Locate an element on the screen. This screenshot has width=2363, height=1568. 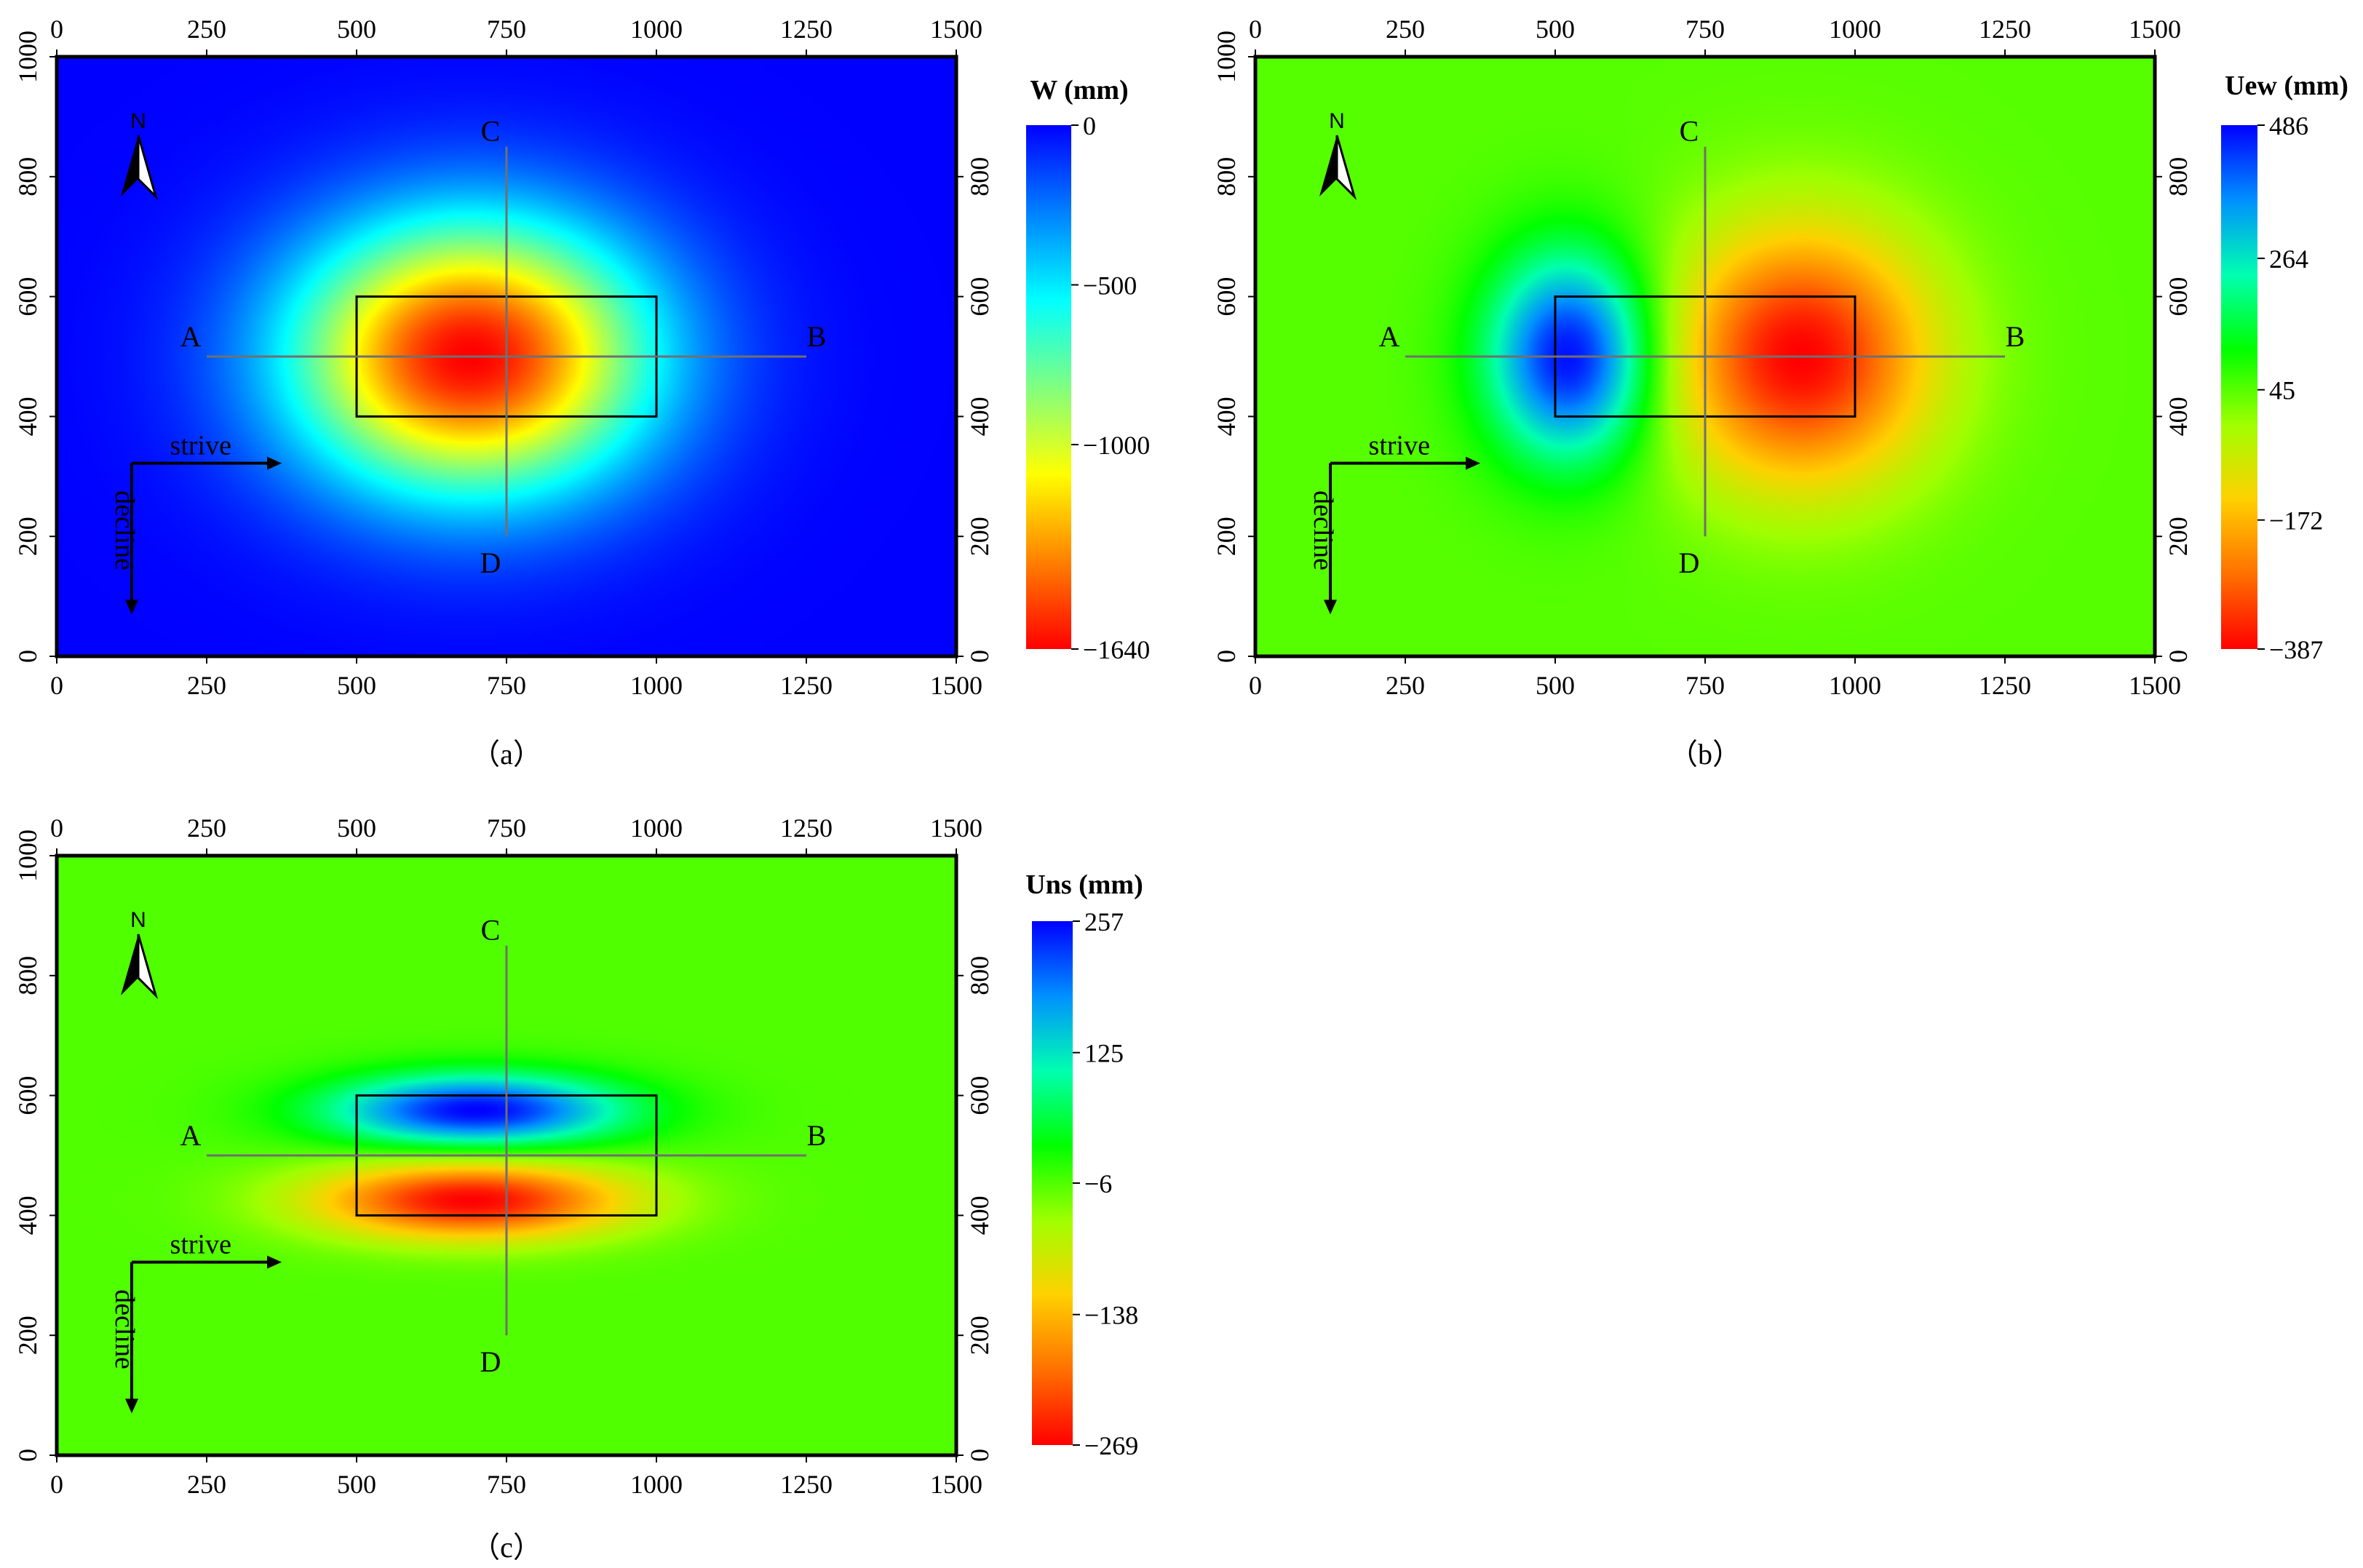
y-tick-label-left: 600 is located at coordinates (1226, 297).